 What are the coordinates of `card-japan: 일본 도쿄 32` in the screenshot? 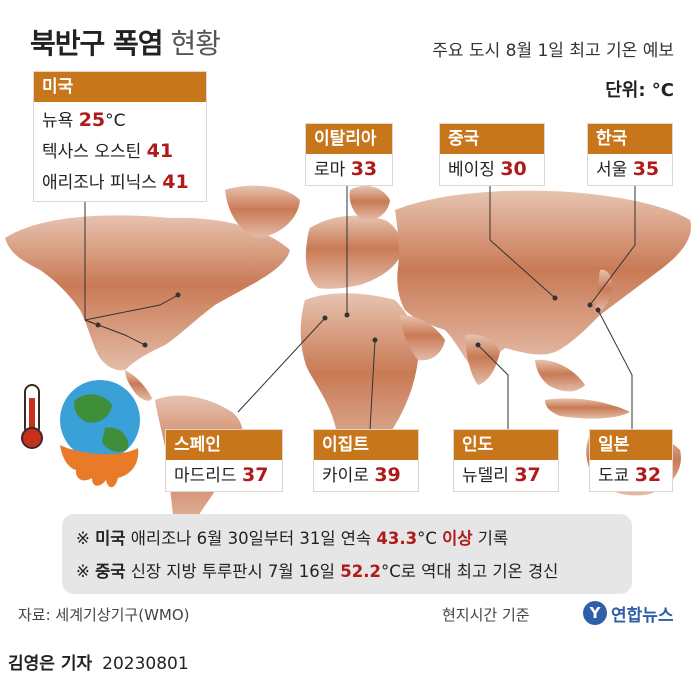 It's located at (631, 460).